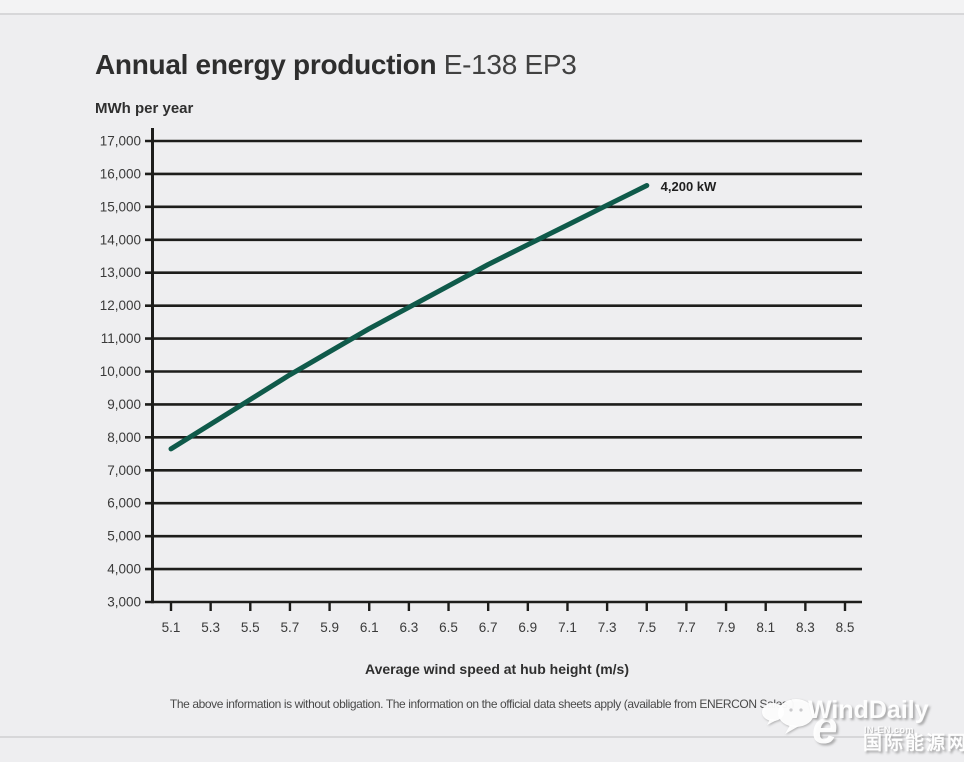 Image resolution: width=964 pixels, height=762 pixels. What do you see at coordinates (121, 338) in the screenshot?
I see `y-tick-label: 11,000` at bounding box center [121, 338].